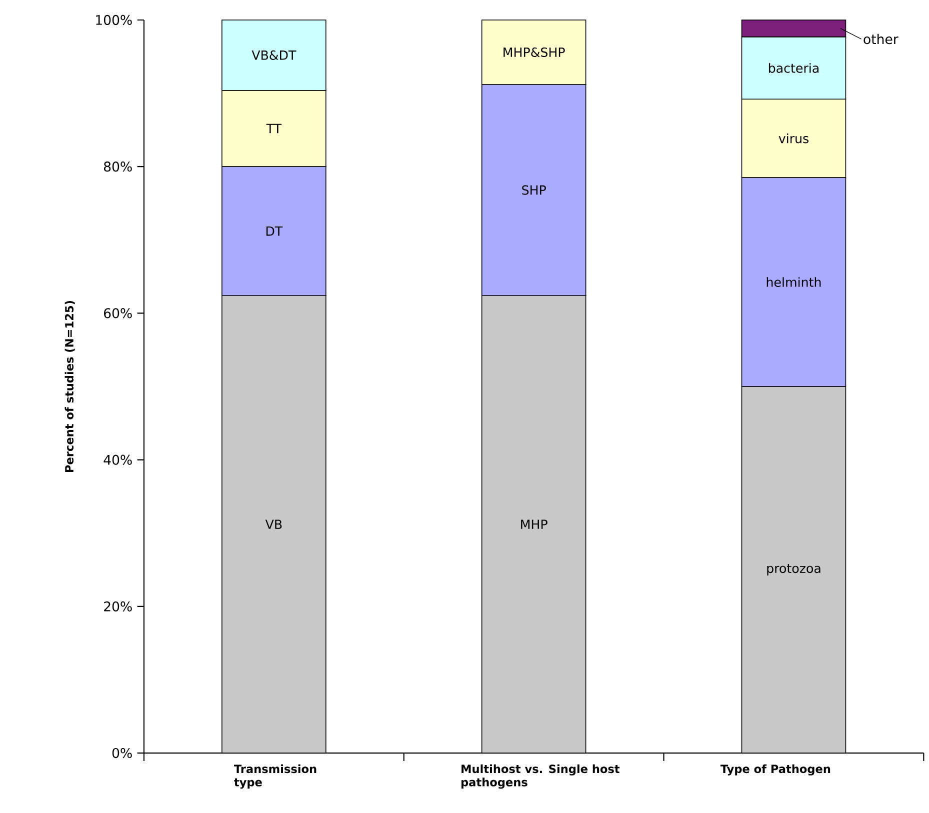  What do you see at coordinates (274, 55) in the screenshot?
I see `series-label: VB&DT` at bounding box center [274, 55].